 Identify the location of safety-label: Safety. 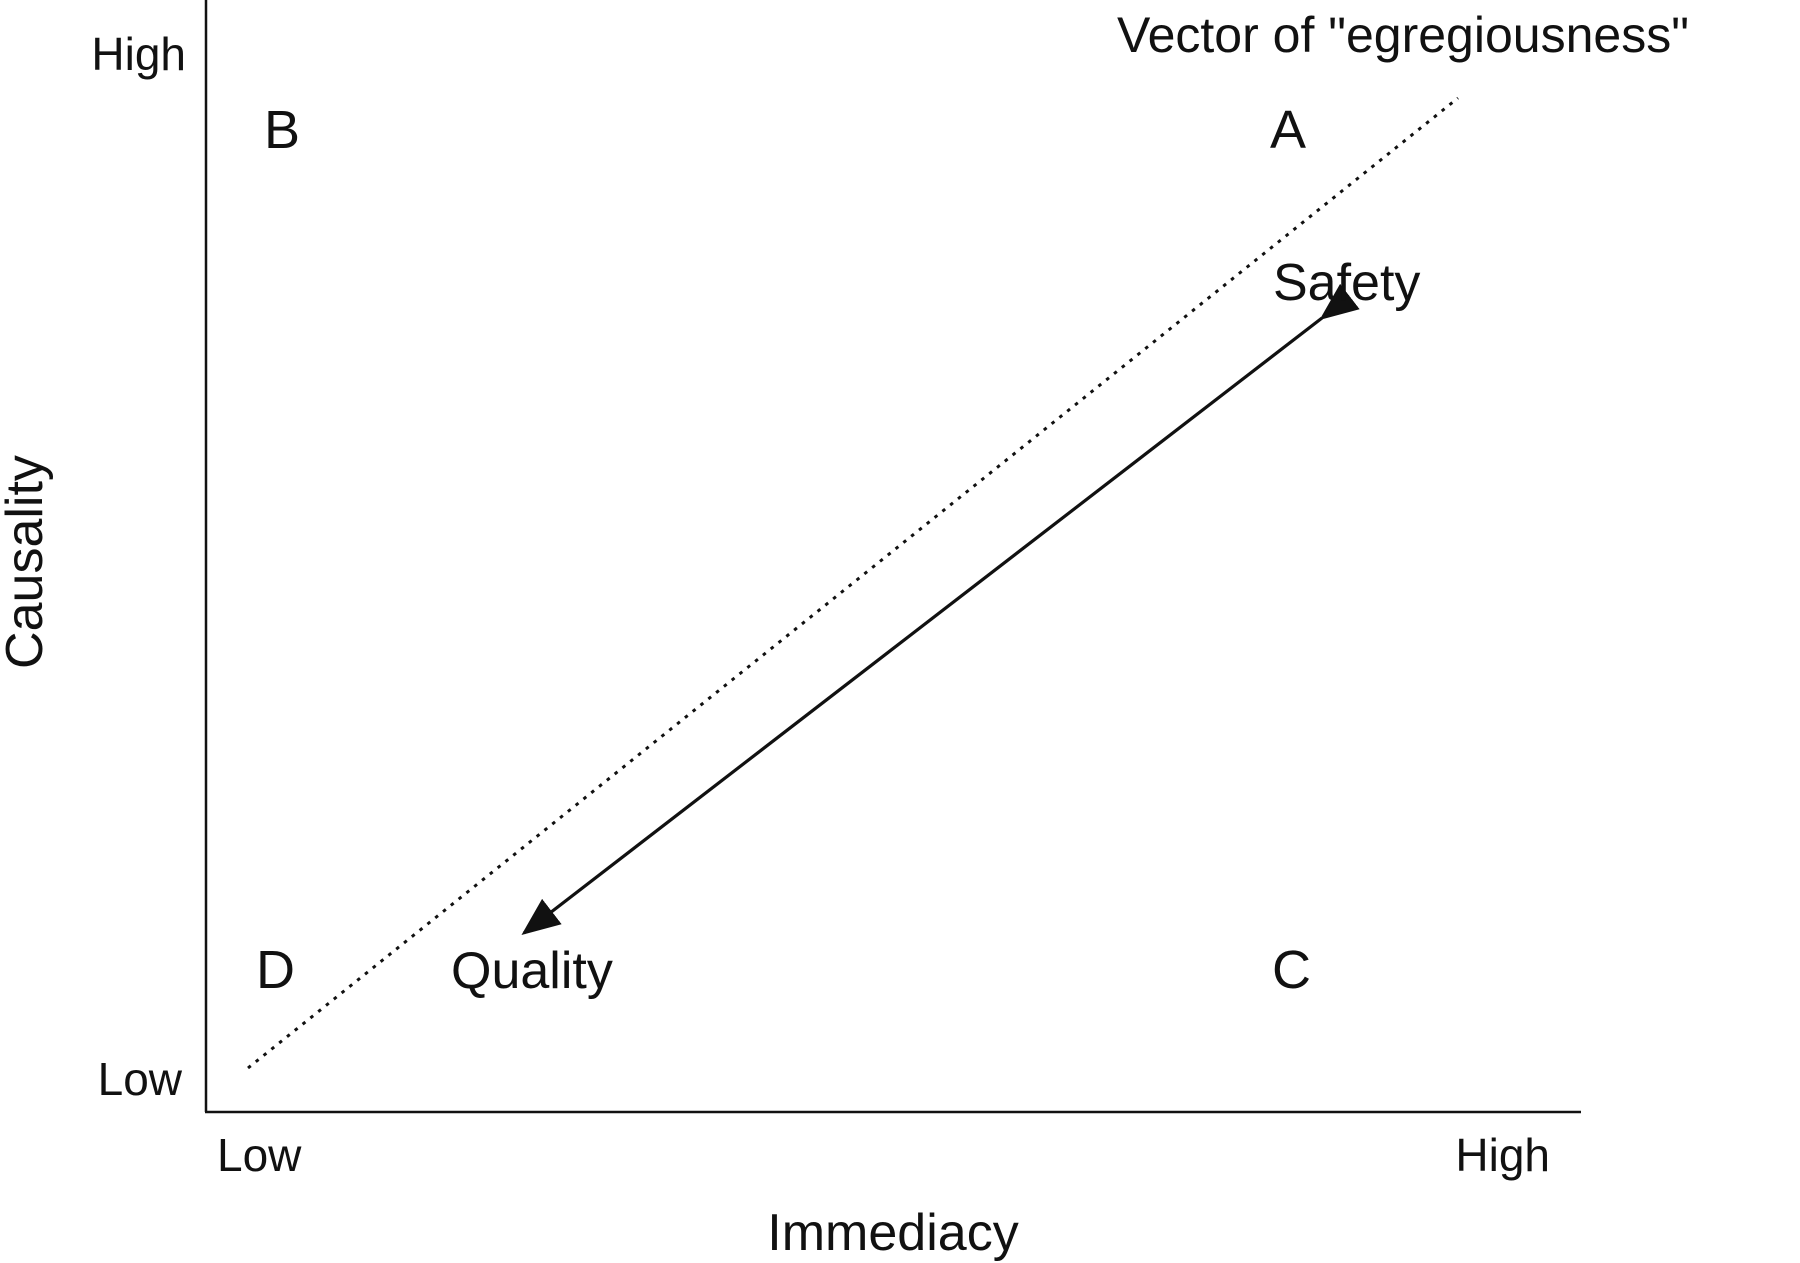
(1346, 283).